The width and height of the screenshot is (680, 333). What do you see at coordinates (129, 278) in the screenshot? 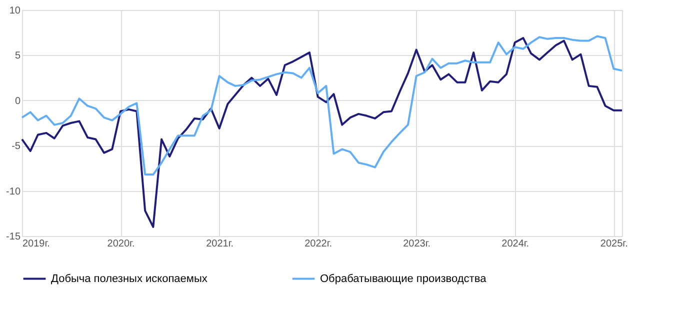
I see `legend-label: Добыча полезных ископаемых` at bounding box center [129, 278].